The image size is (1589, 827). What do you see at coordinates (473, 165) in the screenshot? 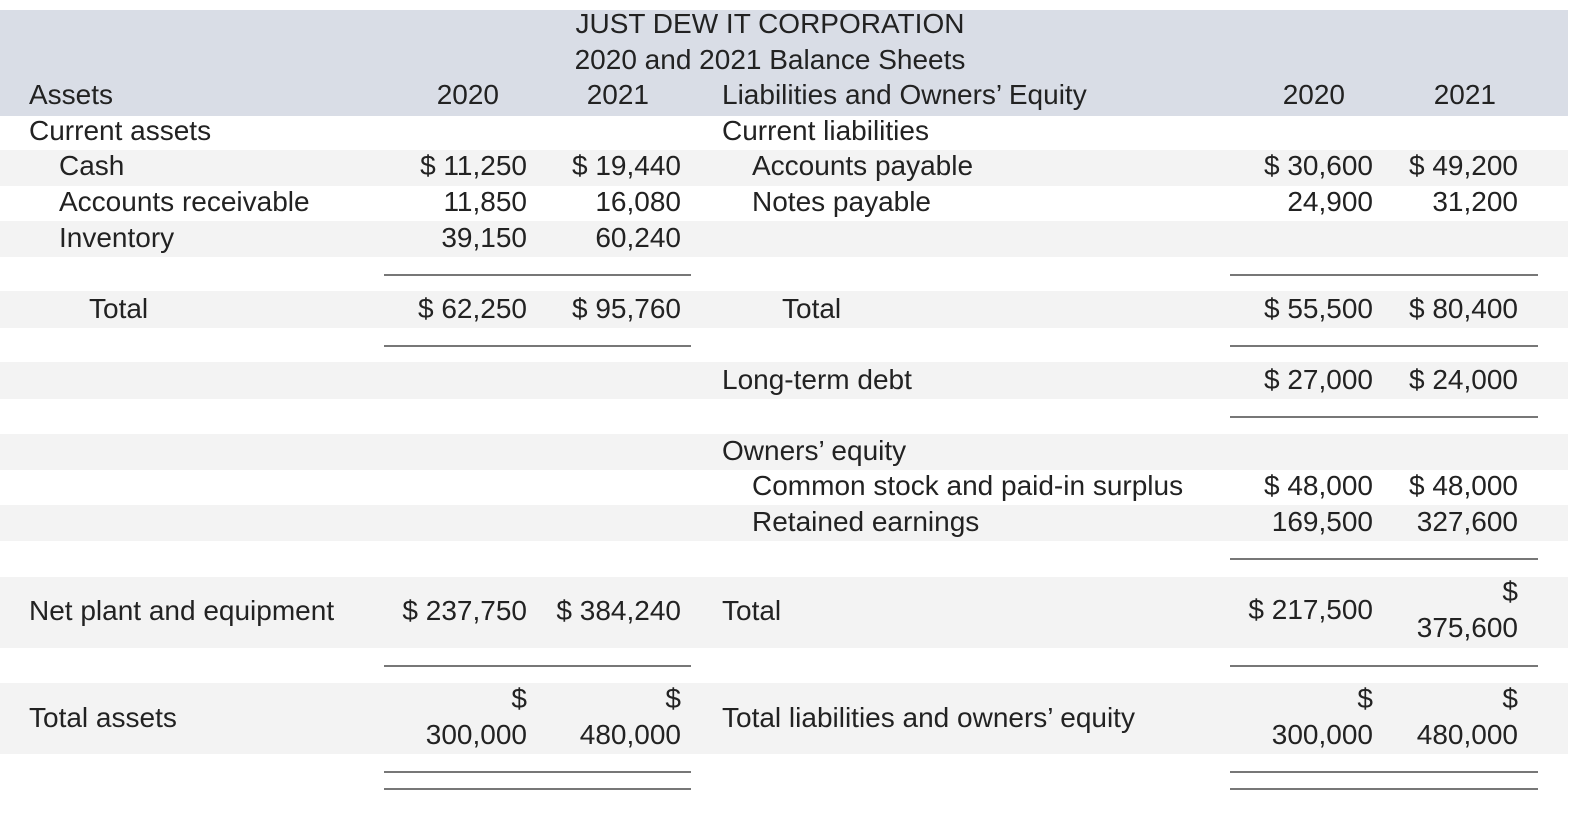
I see `cash-2020: $ 11,250` at bounding box center [473, 165].